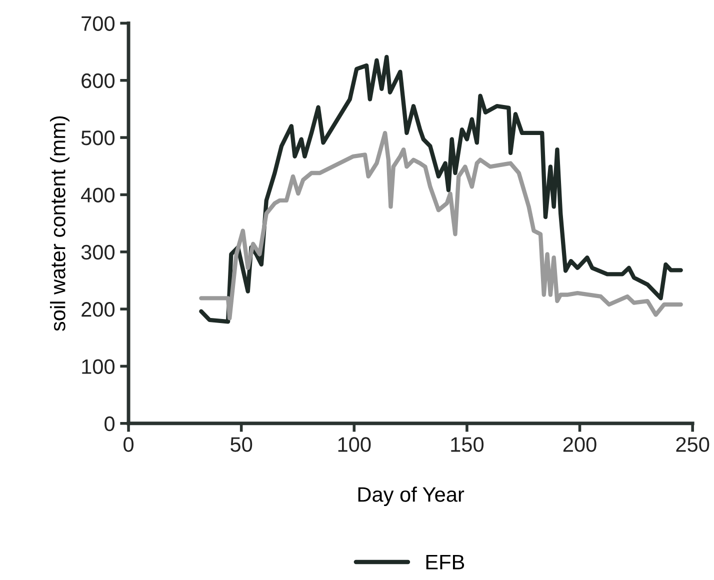  Describe the element at coordinates (467, 444) in the screenshot. I see `x-tick-label: 150` at that location.